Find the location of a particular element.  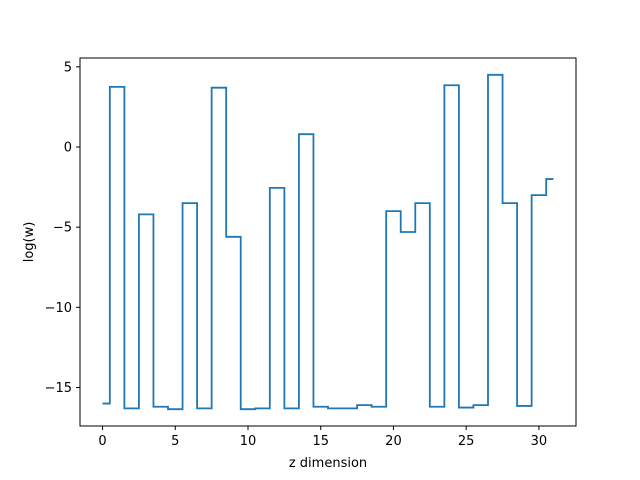

x-axis: 0 5 10 15 20 25 30 is located at coordinates (322, 437).